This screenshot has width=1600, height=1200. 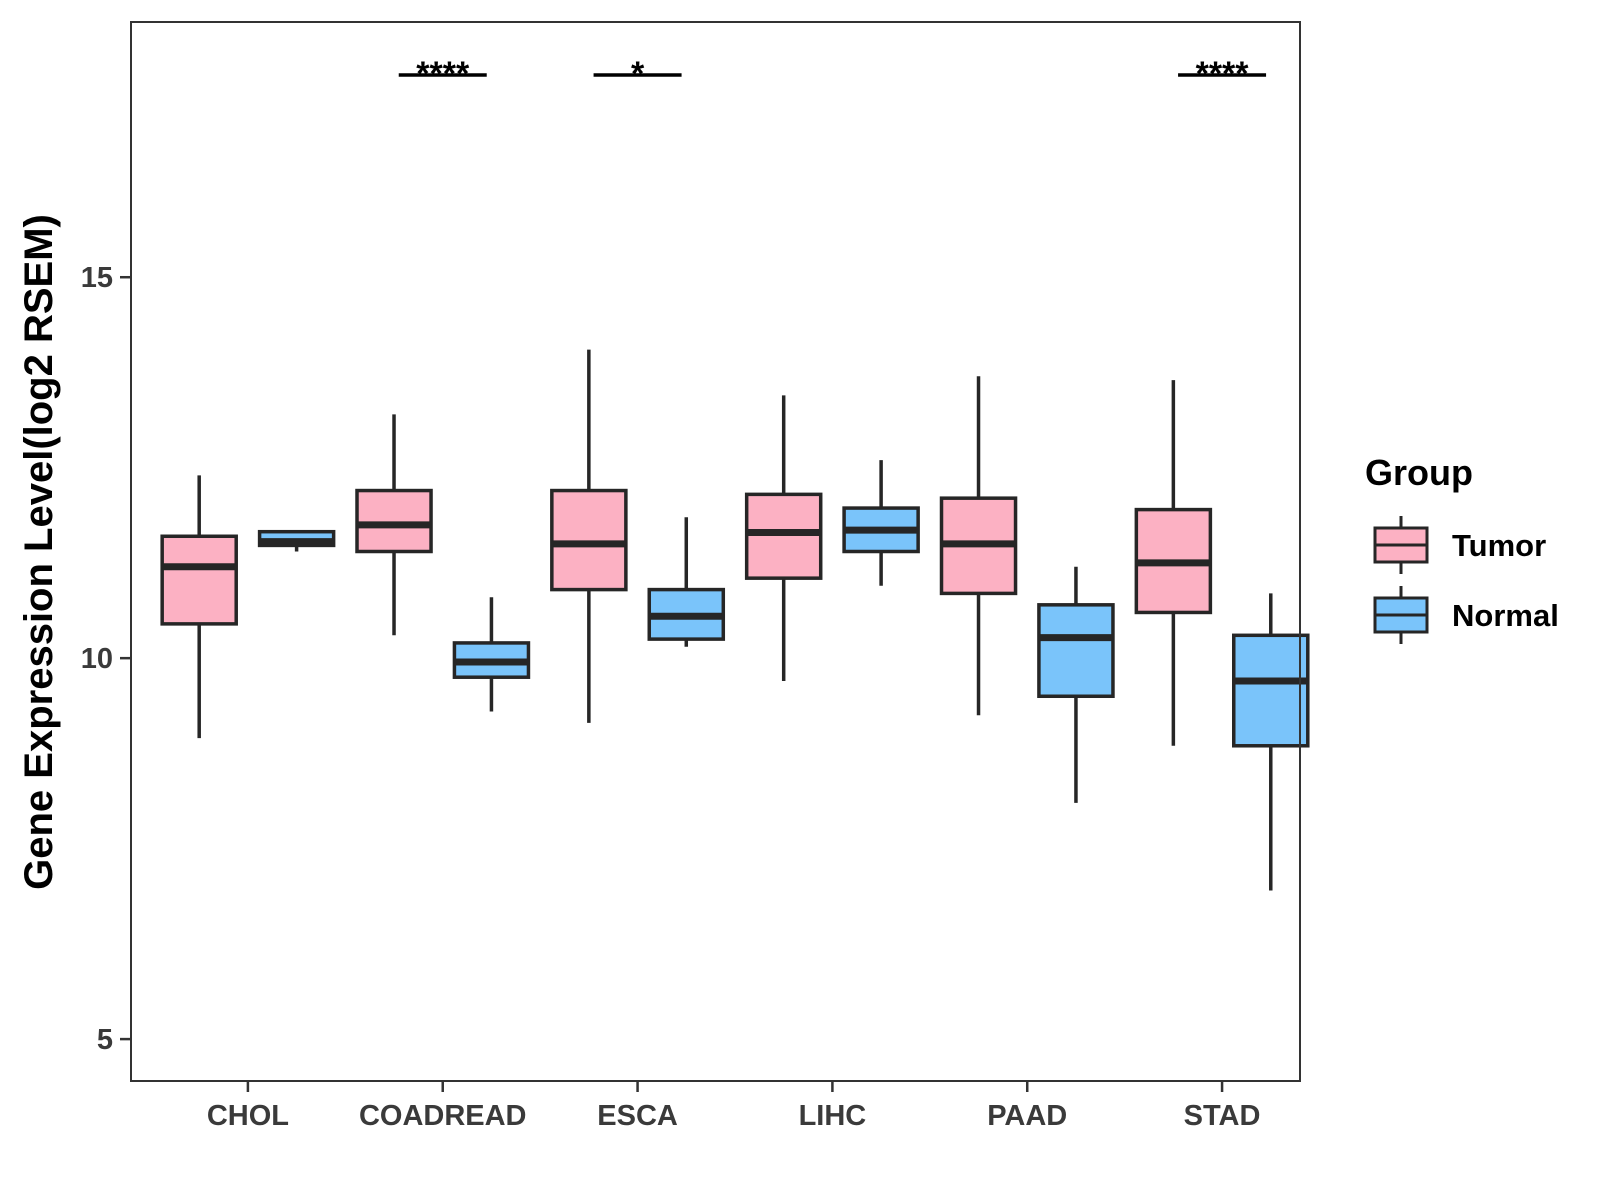 What do you see at coordinates (1027, 1116) in the screenshot?
I see `x-tick-label: PAAD` at bounding box center [1027, 1116].